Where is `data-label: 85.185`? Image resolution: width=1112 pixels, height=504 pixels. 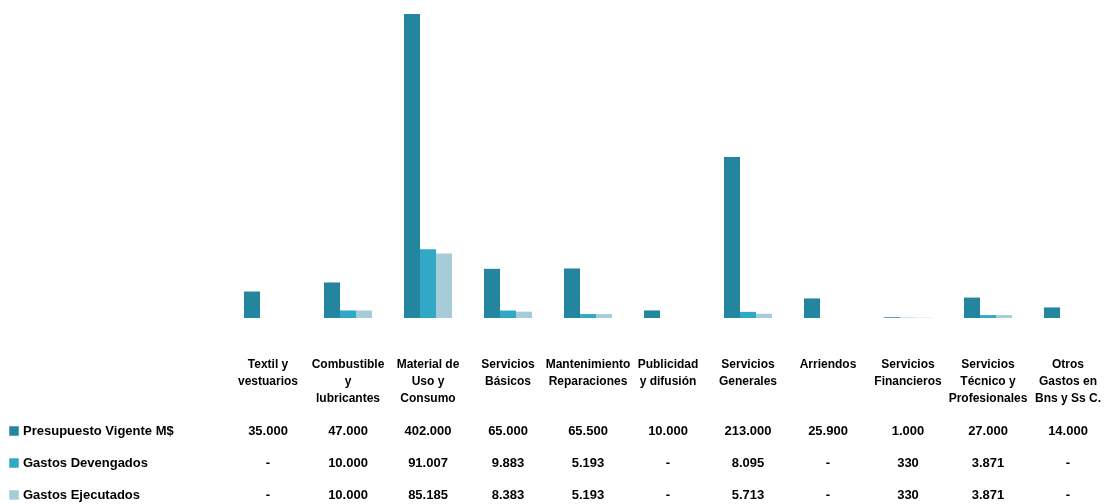 data-label: 85.185 is located at coordinates (428, 494).